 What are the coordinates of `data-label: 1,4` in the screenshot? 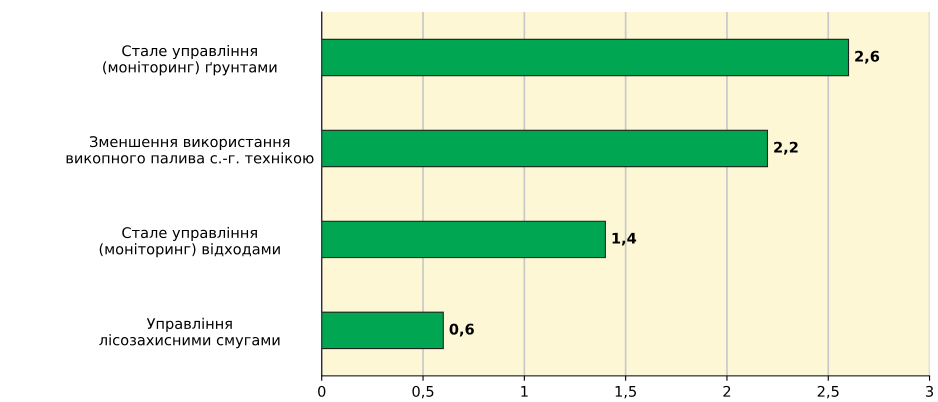 It's located at (624, 239).